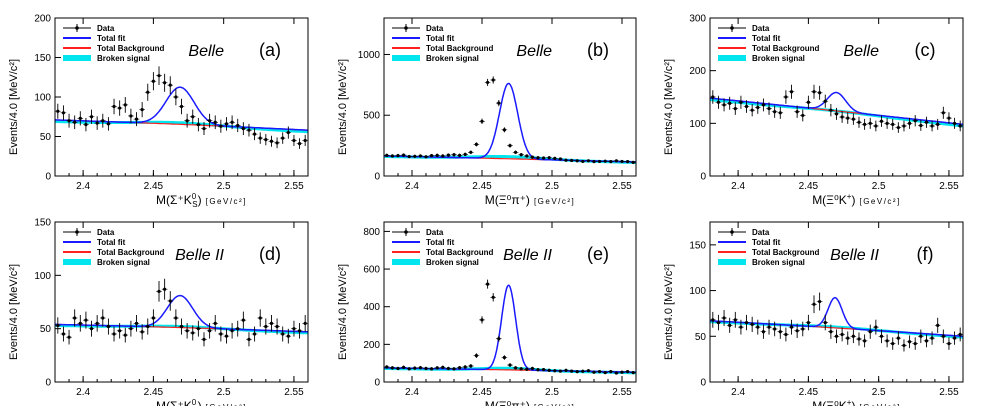 The image size is (996, 406). Describe the element at coordinates (527, 255) in the screenshot. I see `experiment-label: Belle II` at that location.